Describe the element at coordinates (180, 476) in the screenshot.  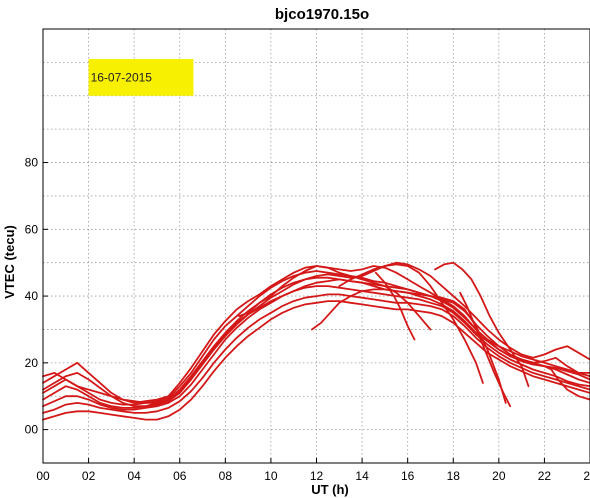
I see `x-tick-label: 06` at that location.